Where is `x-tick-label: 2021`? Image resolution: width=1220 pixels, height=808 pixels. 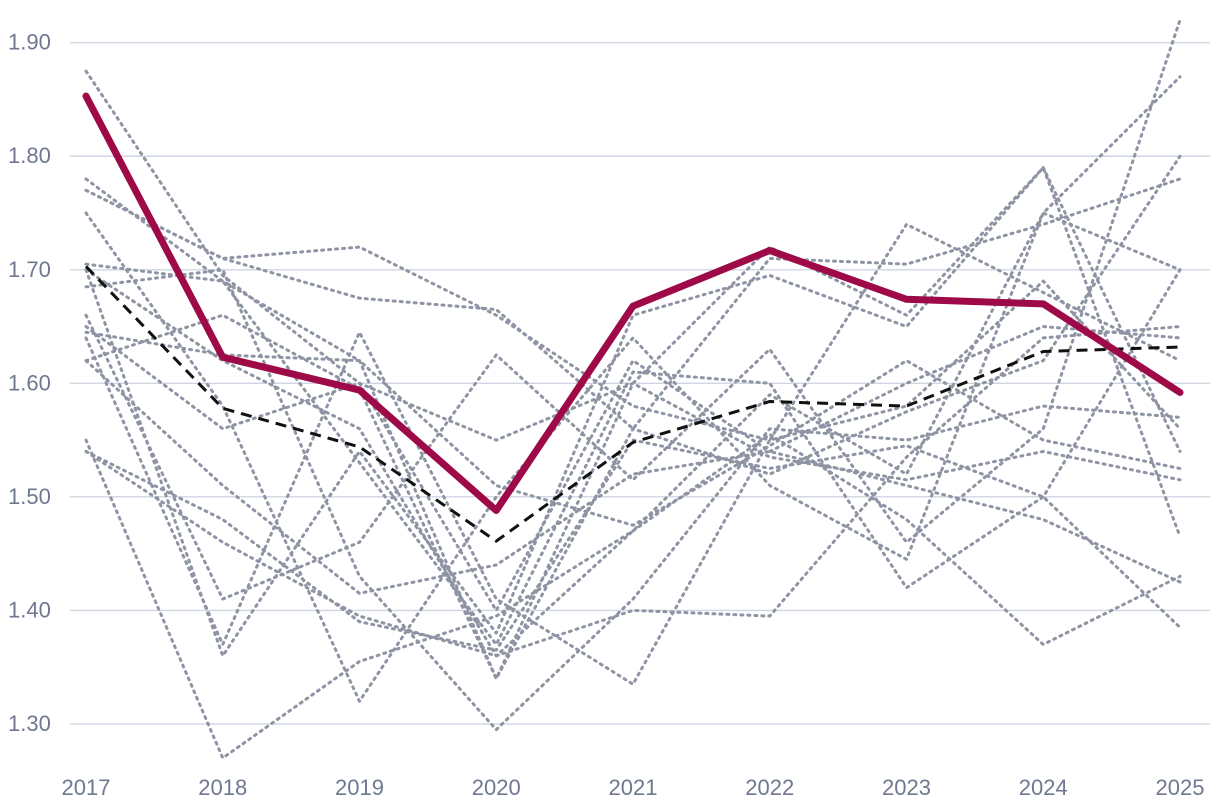 x-tick-label: 2021 is located at coordinates (633, 787).